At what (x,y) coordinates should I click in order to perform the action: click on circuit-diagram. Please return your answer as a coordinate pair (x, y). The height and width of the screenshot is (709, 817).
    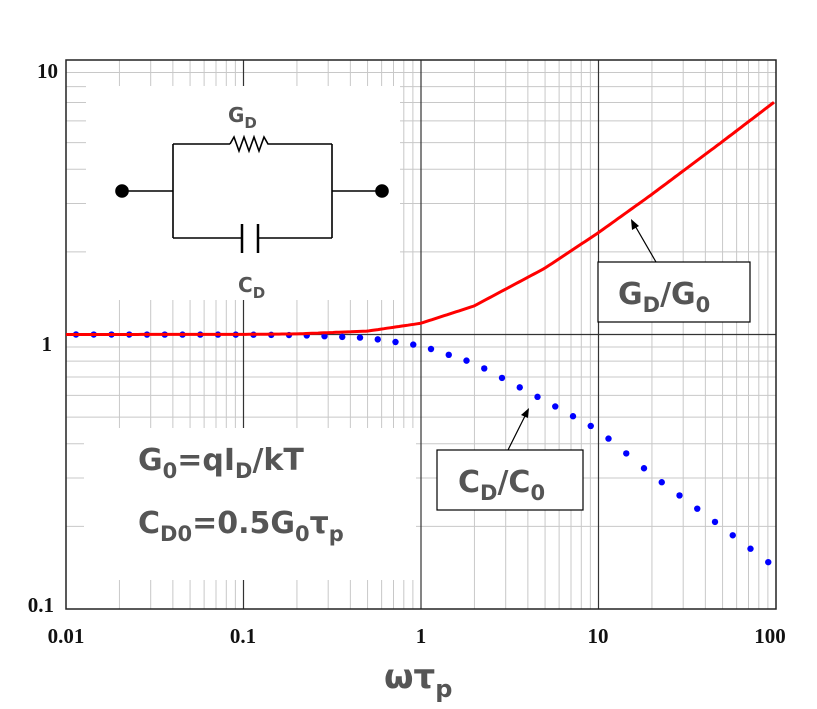
    Looking at the image, I should click on (252, 193).